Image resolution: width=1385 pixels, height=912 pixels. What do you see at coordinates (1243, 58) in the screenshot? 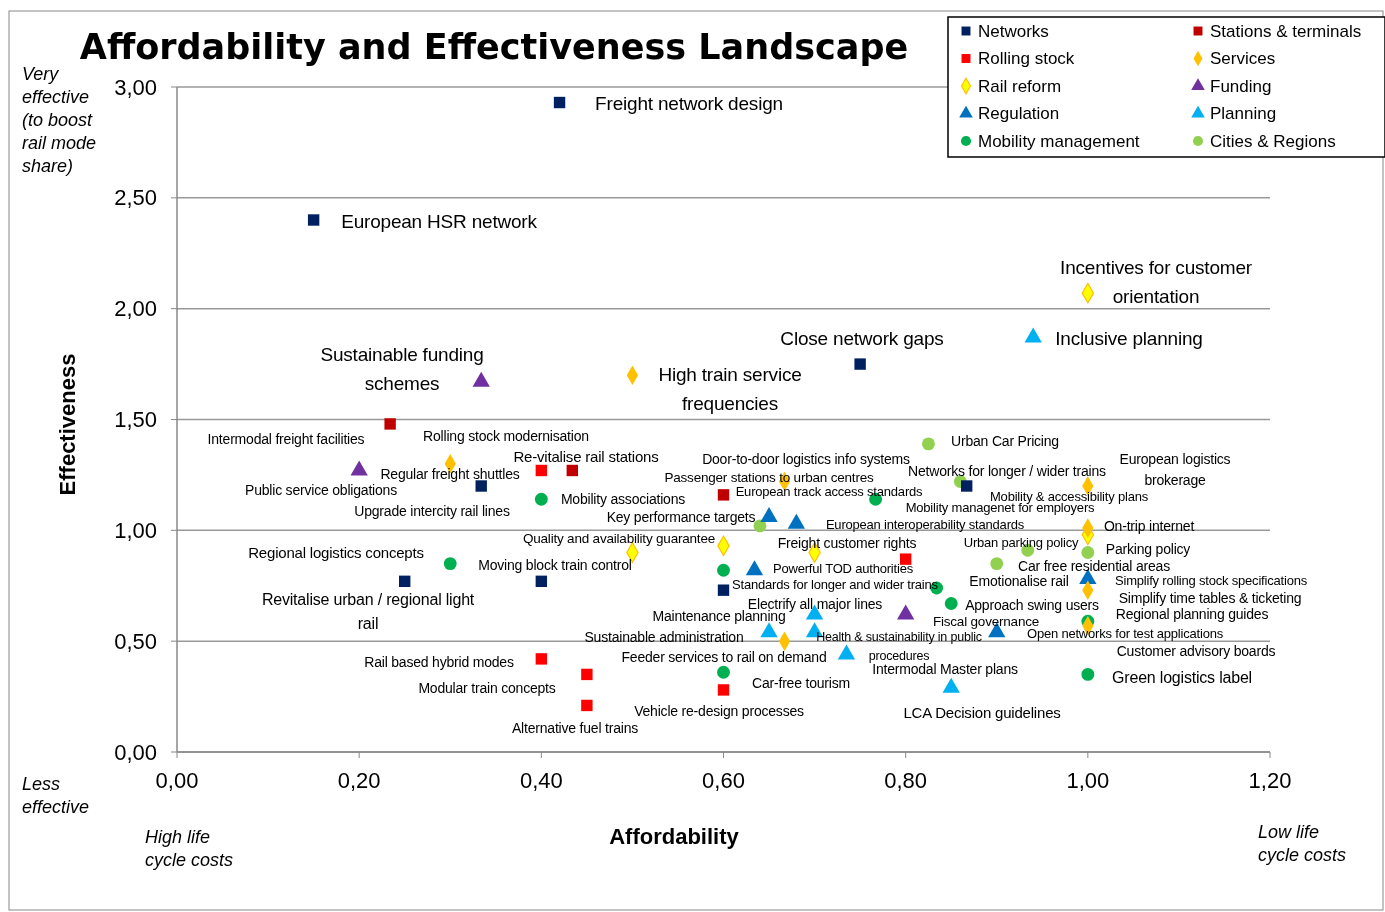
I see `legend-label: Services` at bounding box center [1243, 58].